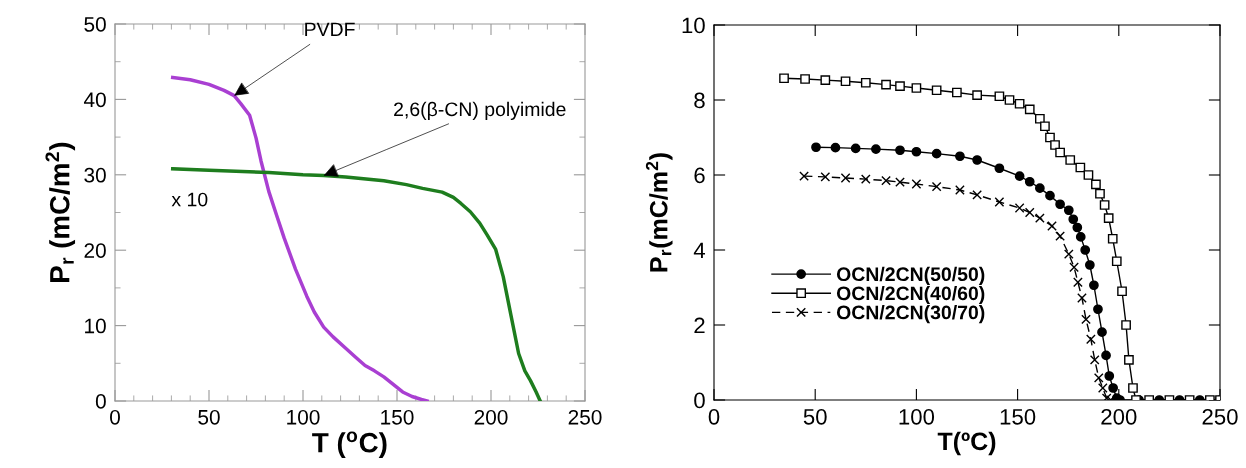  I want to click on y-tick-label: 50, so click(95, 24).